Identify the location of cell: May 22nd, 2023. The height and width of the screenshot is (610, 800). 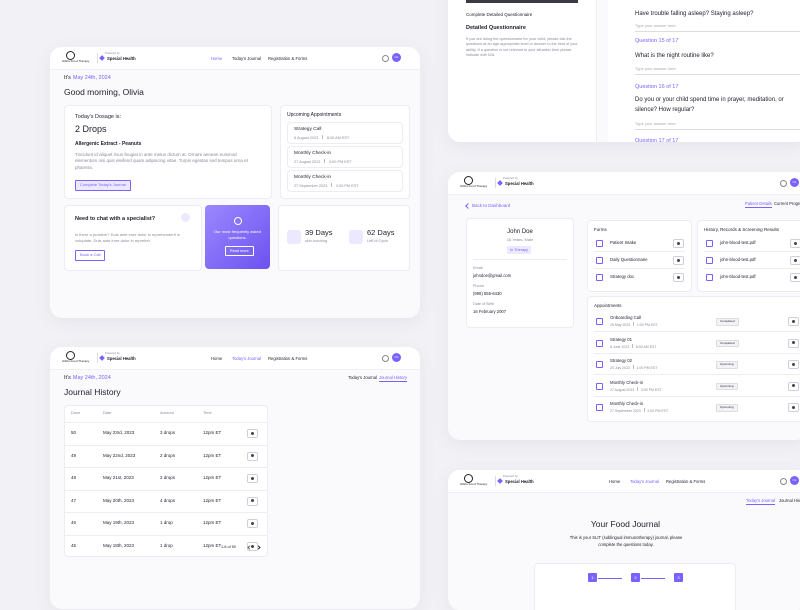
(119, 455).